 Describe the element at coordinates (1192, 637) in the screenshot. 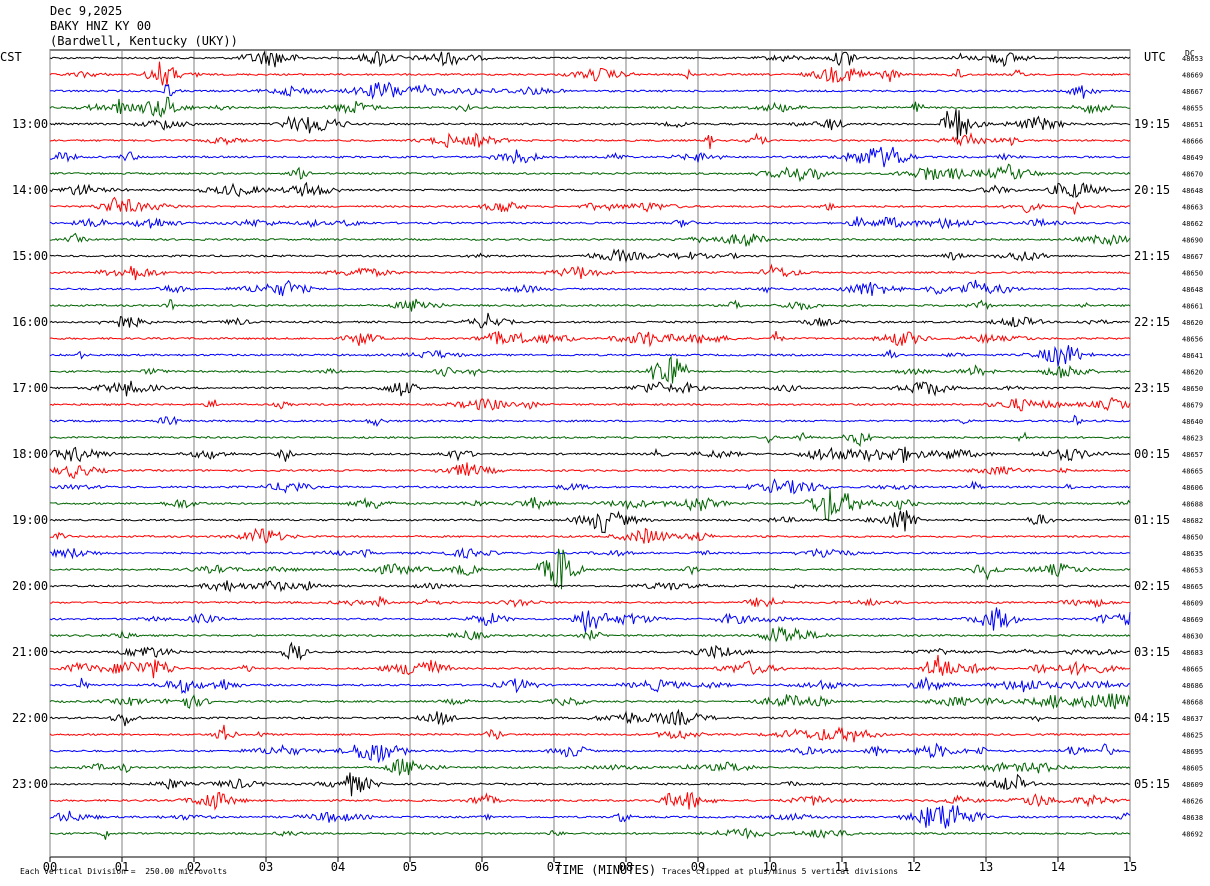

I see `dc-offset-label-35: 48630` at that location.